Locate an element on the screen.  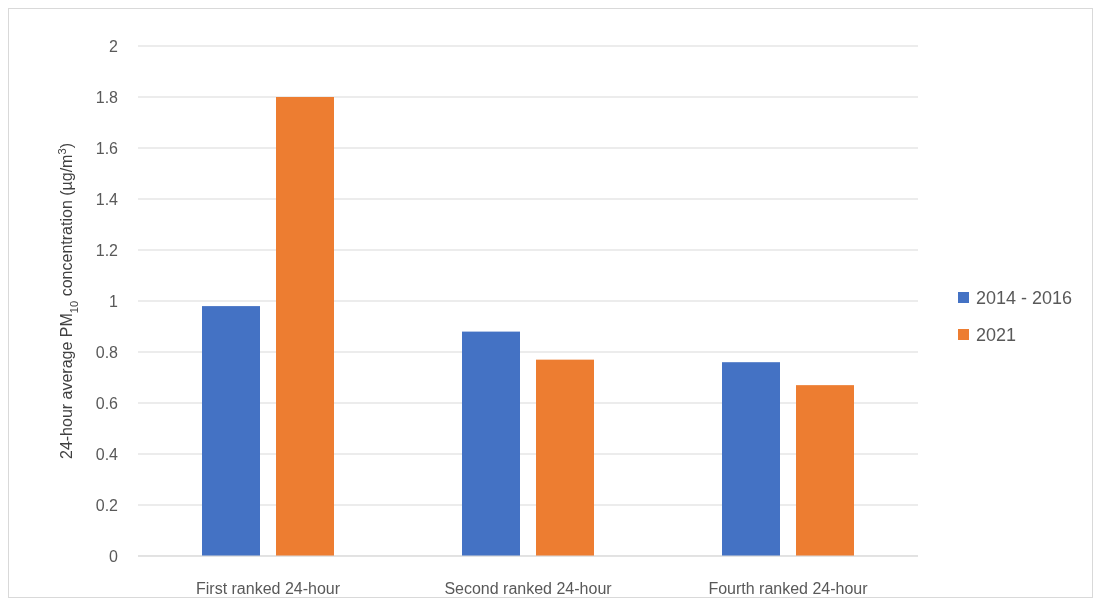
y-tick-label: 0 is located at coordinates (114, 556).